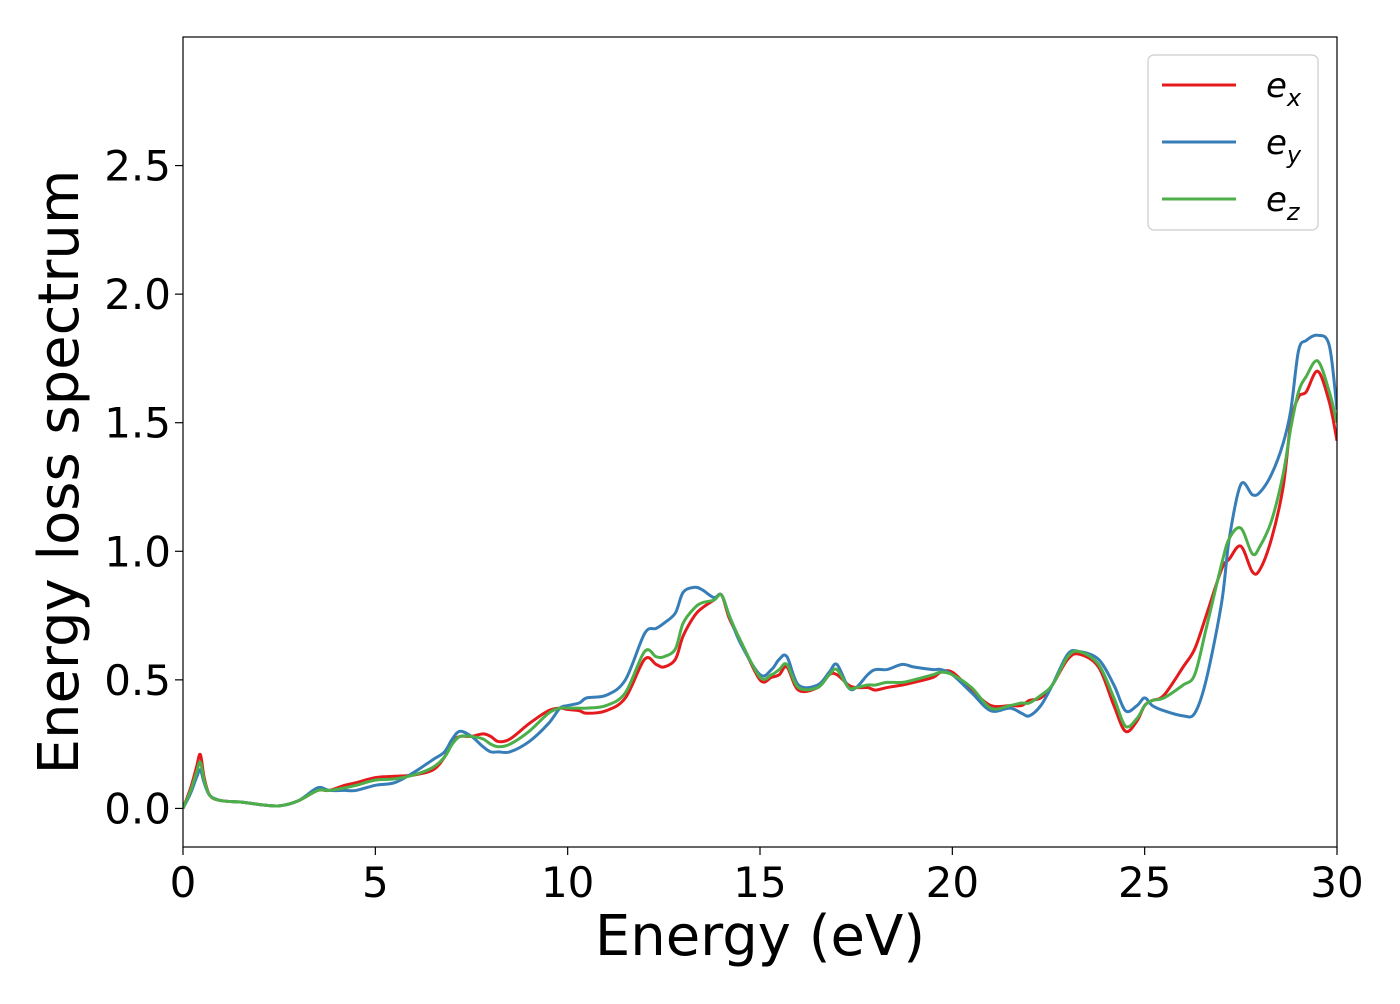 This screenshot has height=1004, width=1400. Describe the element at coordinates (1231, 203) in the screenshot. I see `legend-item-e-z: ez` at that location.